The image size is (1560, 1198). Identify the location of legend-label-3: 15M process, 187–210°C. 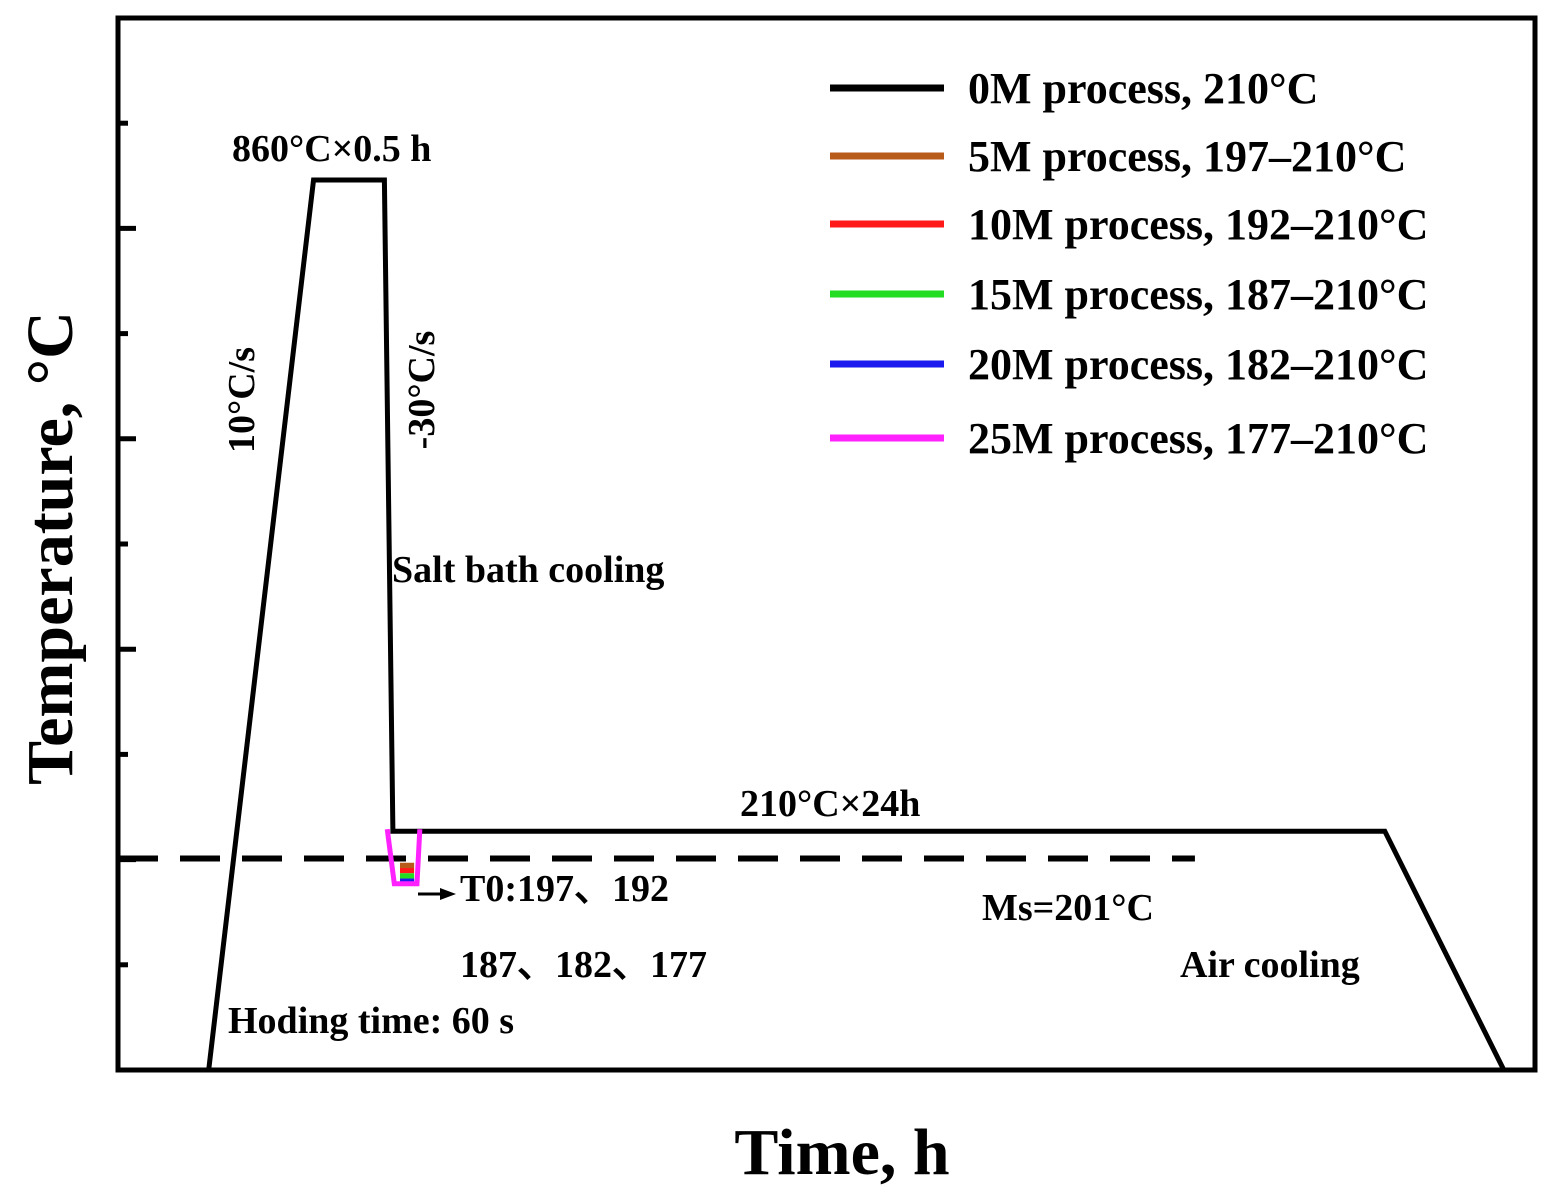
(1198, 294).